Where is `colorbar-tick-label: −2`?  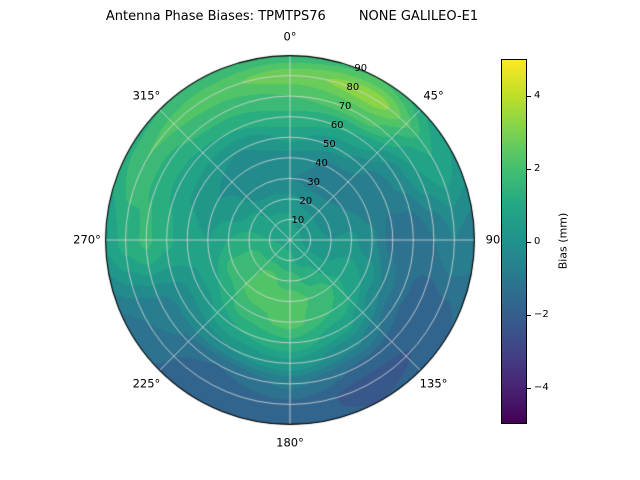 colorbar-tick-label: −2 is located at coordinates (541, 314).